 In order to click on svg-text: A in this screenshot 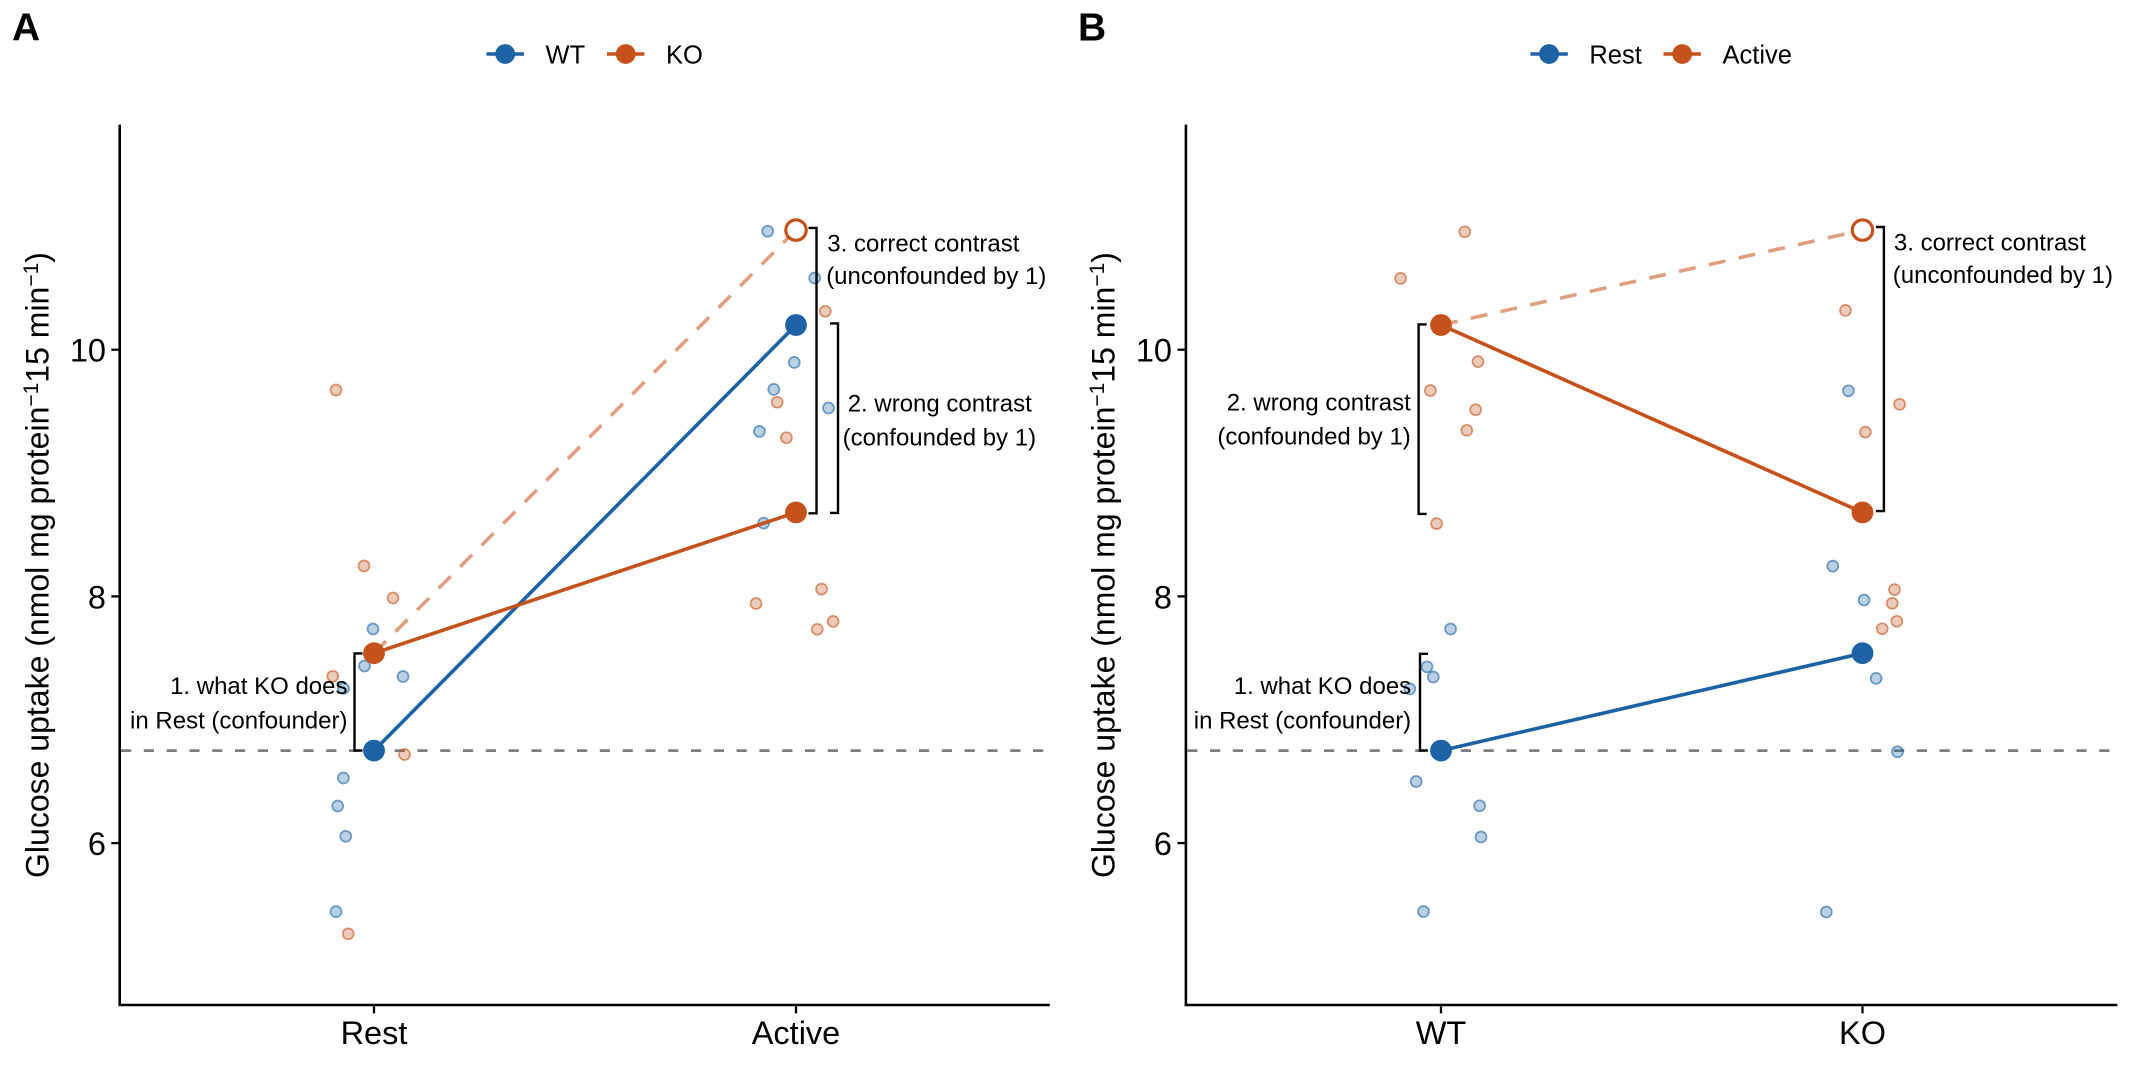, I will do `click(26, 28)`.